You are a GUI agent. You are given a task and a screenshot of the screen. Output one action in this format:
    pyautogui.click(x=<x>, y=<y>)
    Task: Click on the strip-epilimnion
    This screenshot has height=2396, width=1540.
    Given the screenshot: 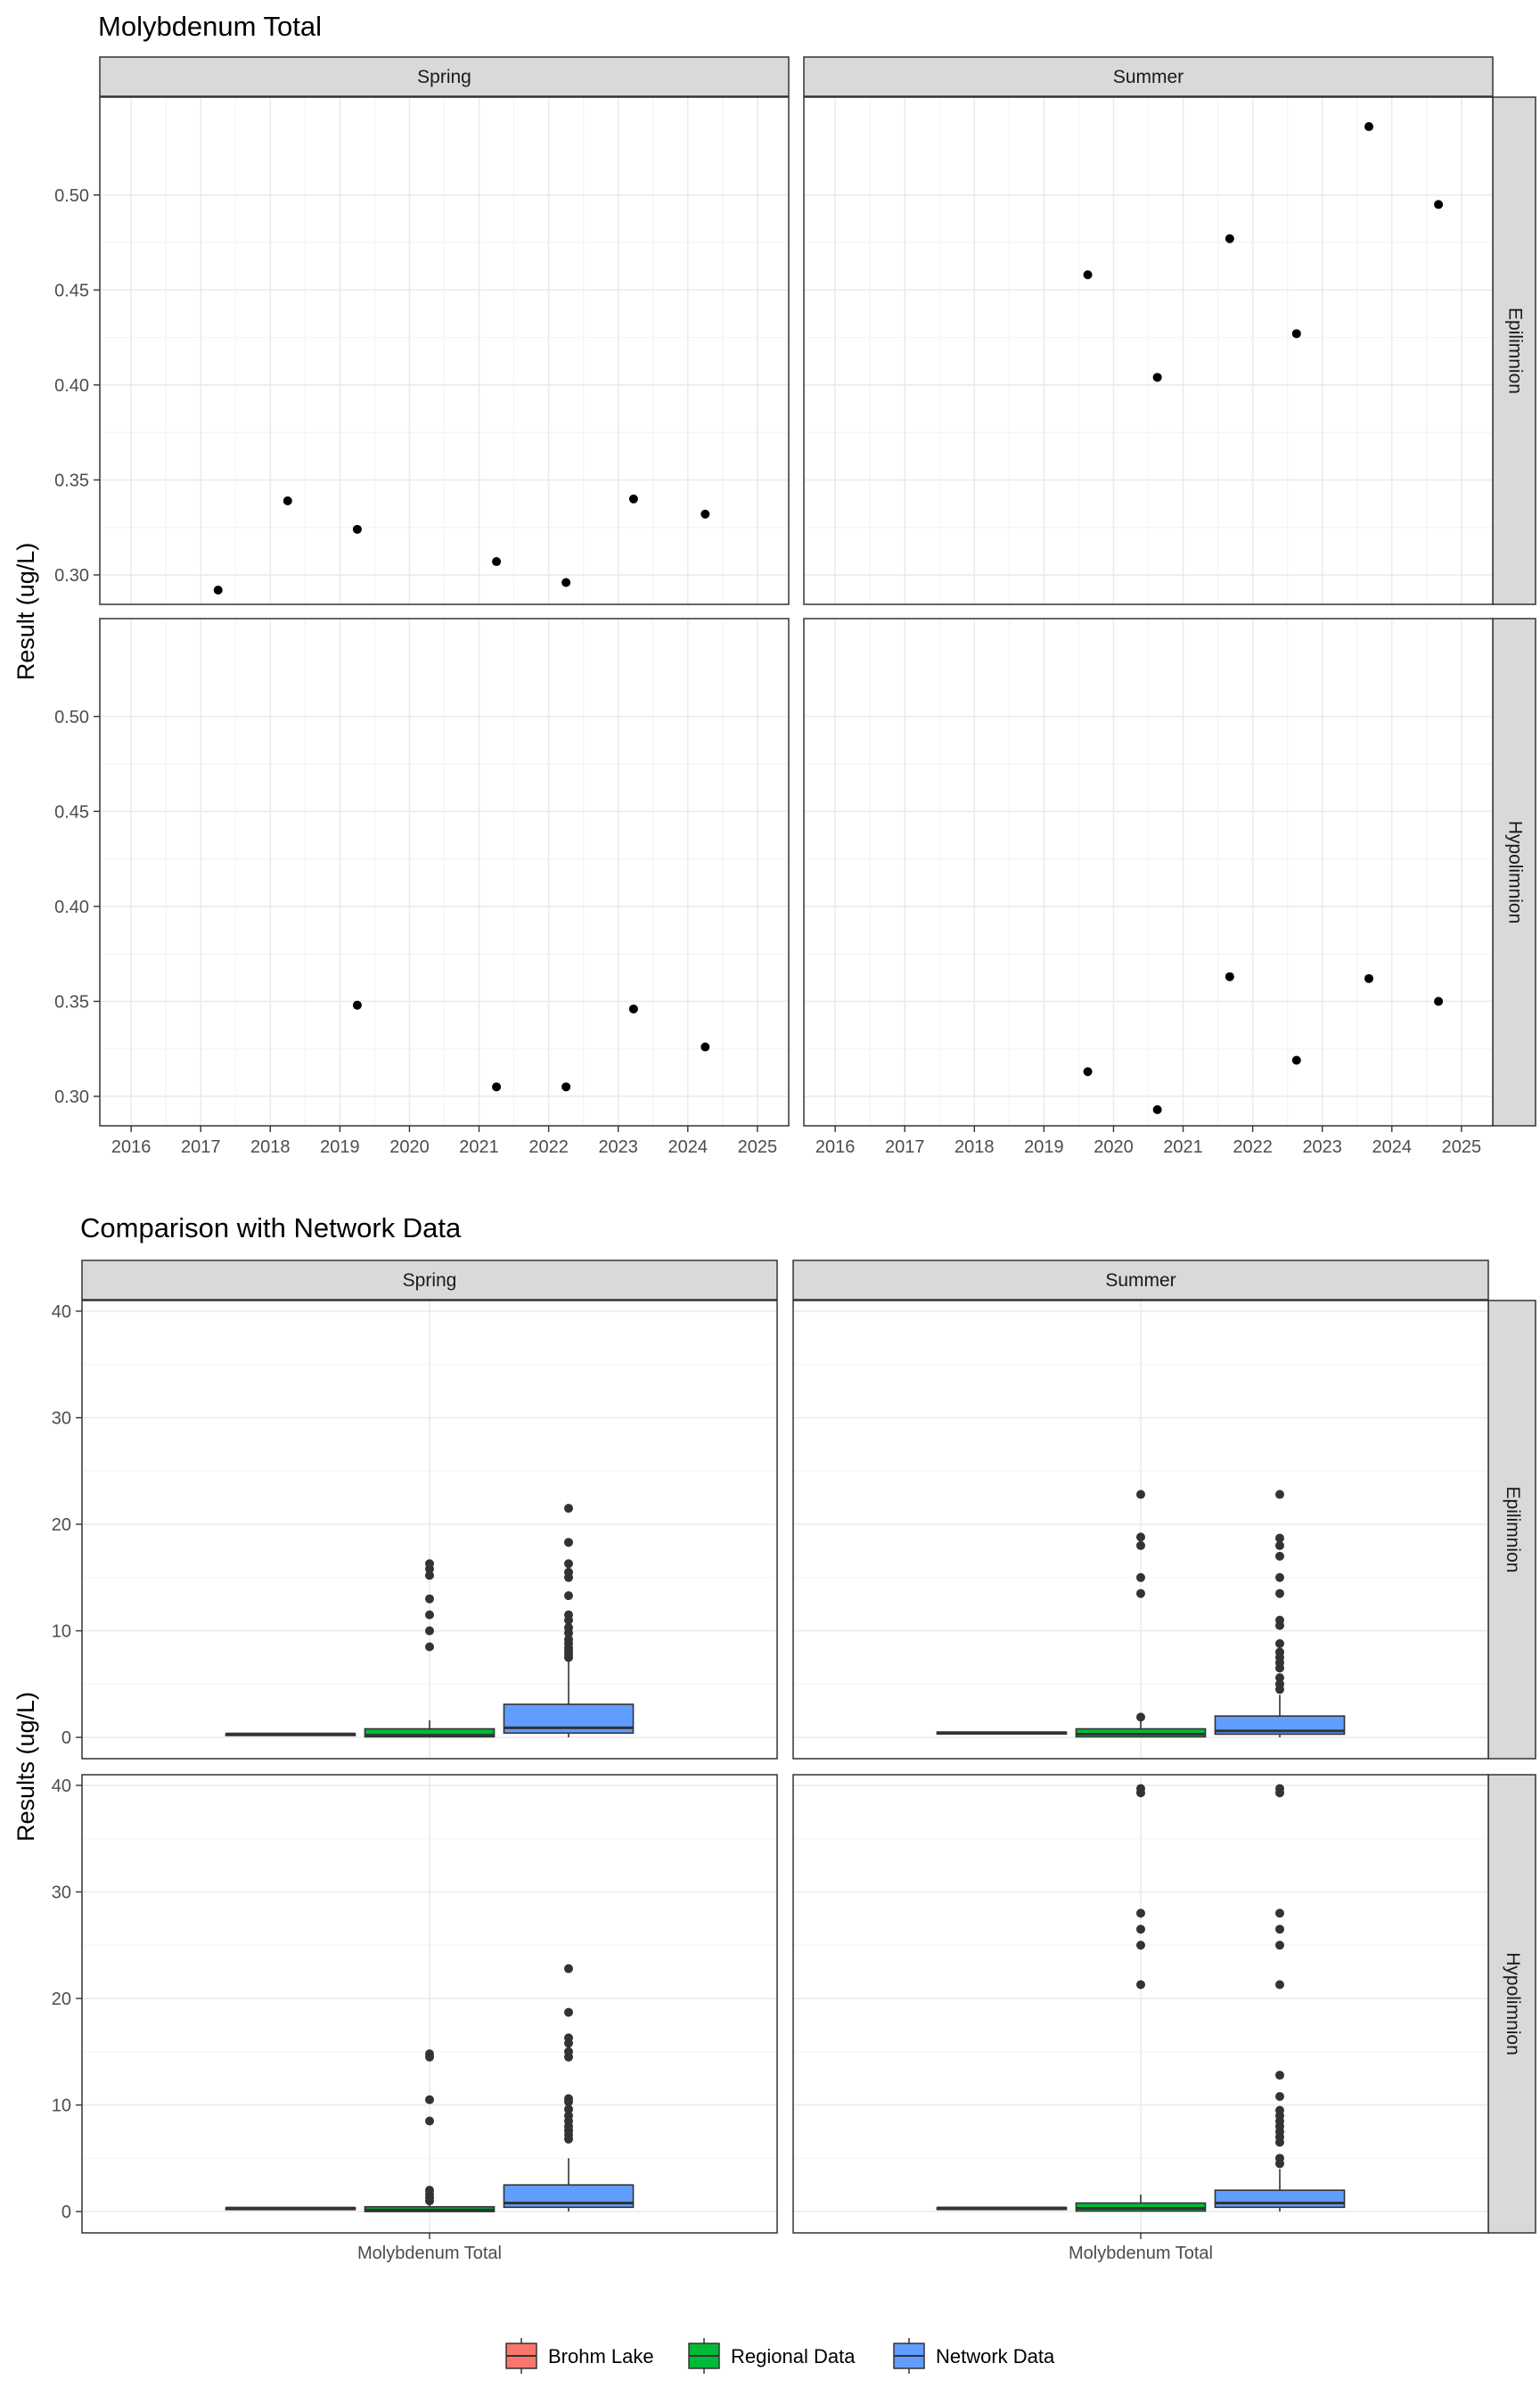 What is the action you would take?
    pyautogui.click(x=1514, y=351)
    